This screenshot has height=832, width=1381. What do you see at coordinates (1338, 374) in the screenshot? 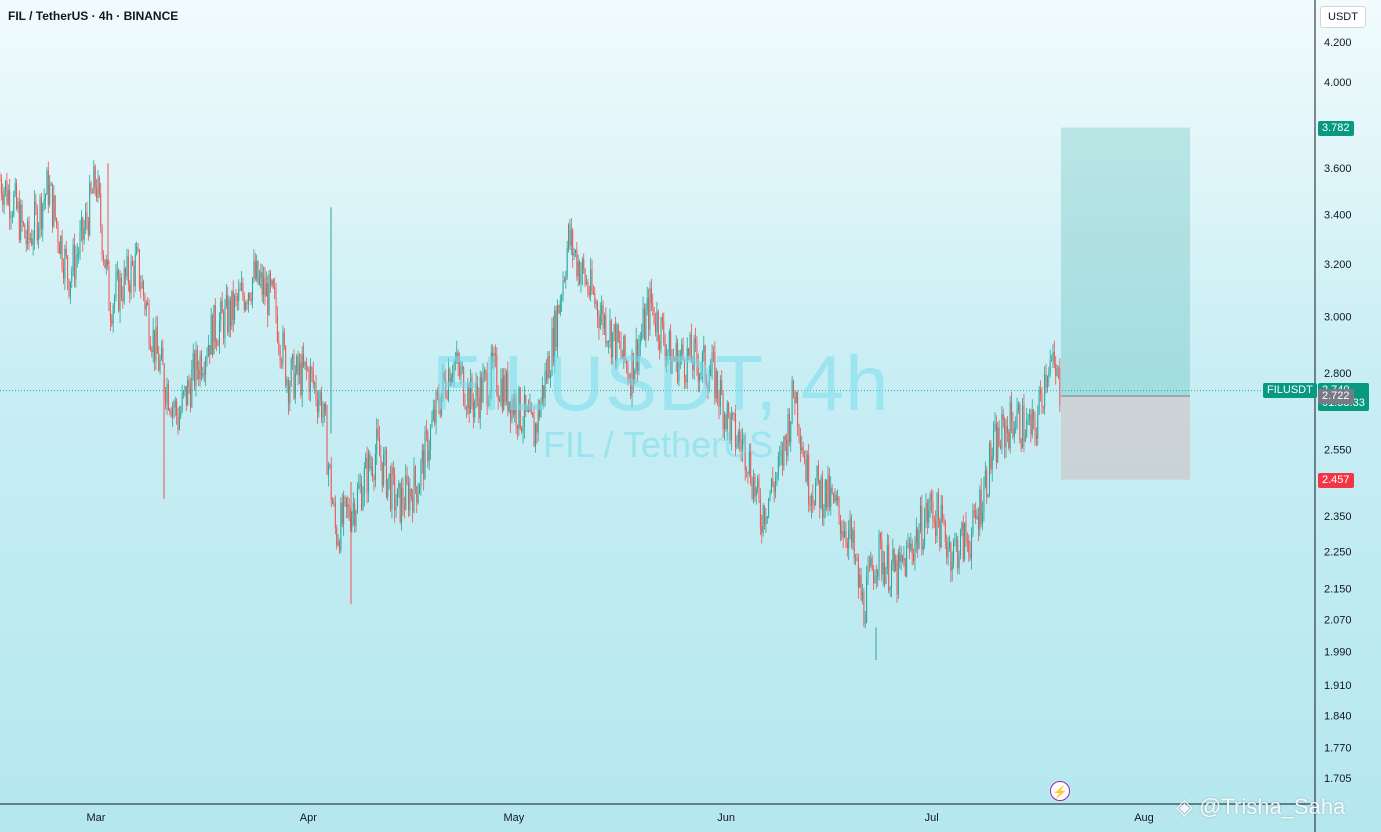
I see `price-tick-label: 2.800` at bounding box center [1338, 374].